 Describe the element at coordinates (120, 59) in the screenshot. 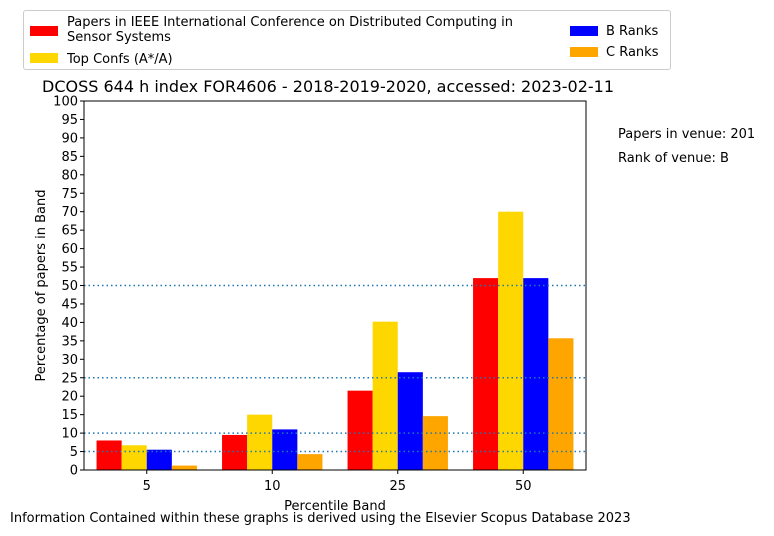

I see `legend-label-gold: Top Confs (A*/A)` at that location.